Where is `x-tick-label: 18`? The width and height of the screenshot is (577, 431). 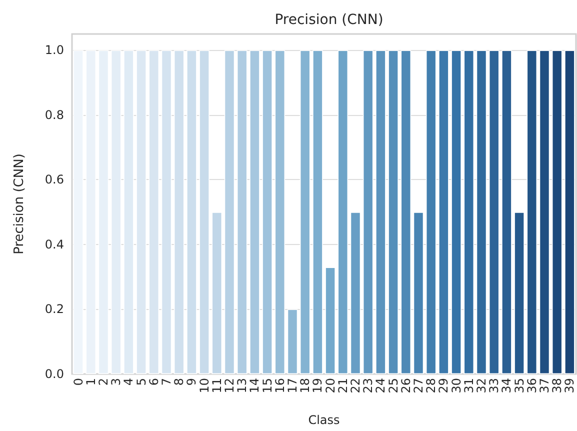 x-tick-label: 18 is located at coordinates (305, 386).